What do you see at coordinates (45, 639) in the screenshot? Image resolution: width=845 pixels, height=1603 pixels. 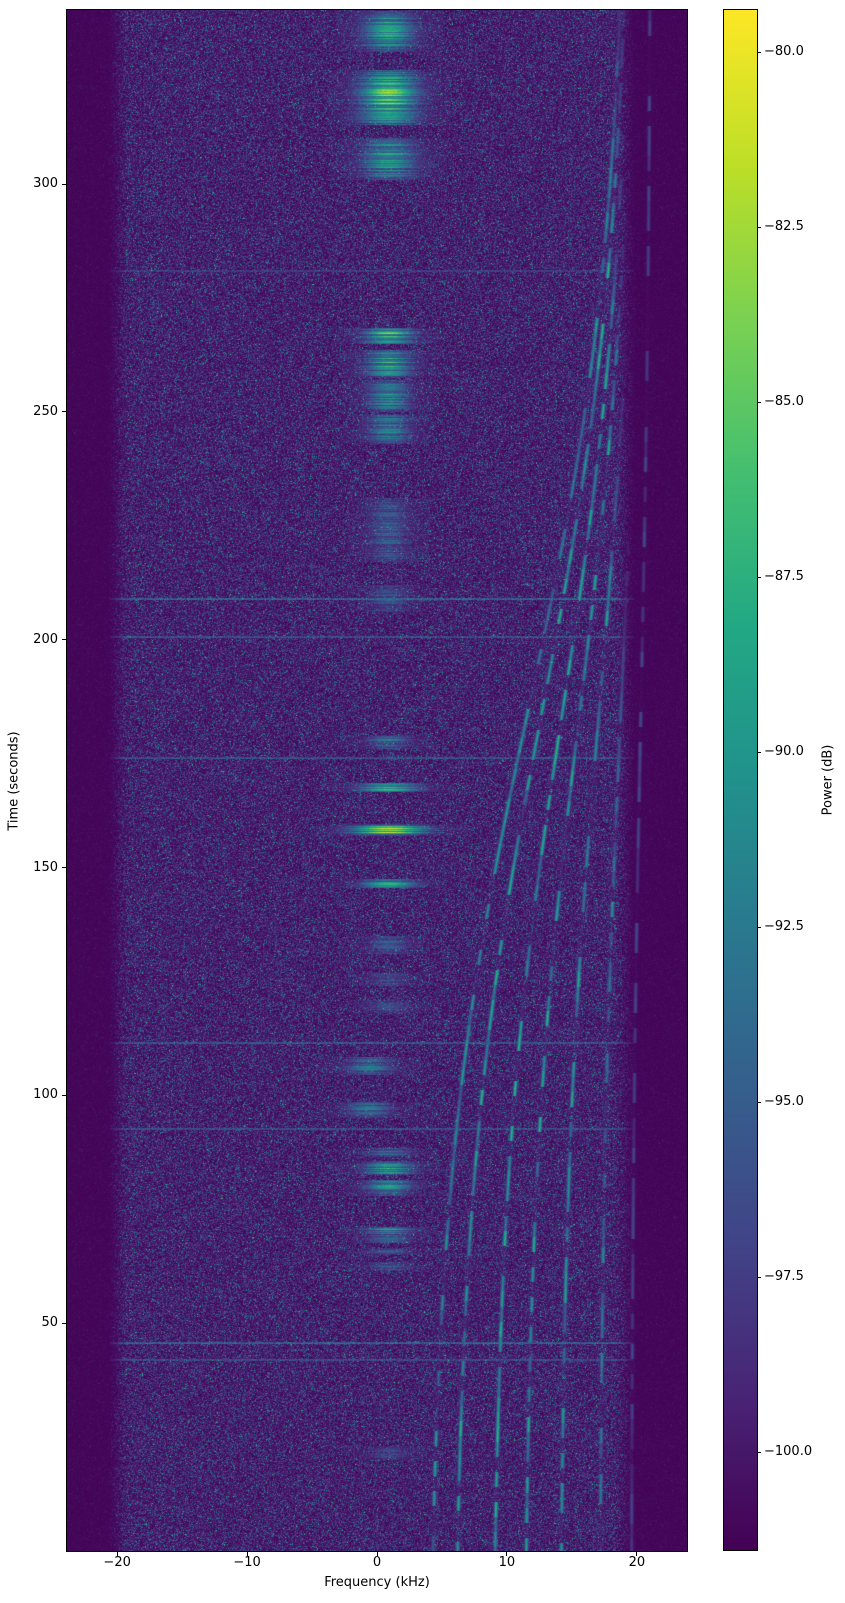 I see `y-tick-label: 200` at bounding box center [45, 639].